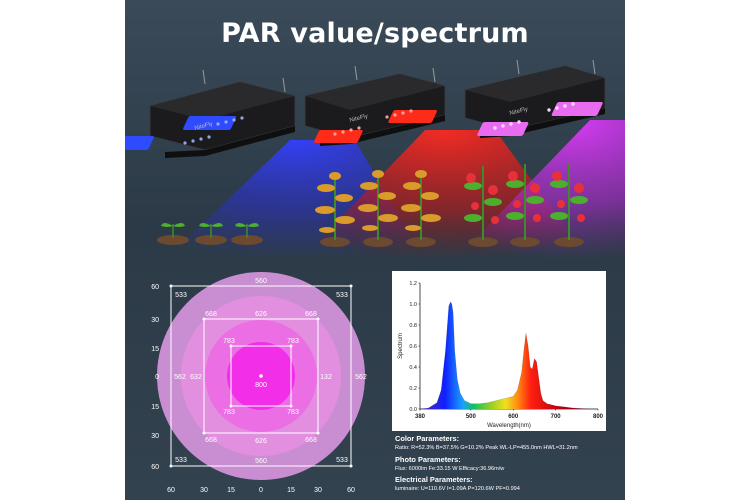 Image resolution: width=750 pixels, height=500 pixels. What do you see at coordinates (420, 417) in the screenshot?
I see `x-tick-label: 380` at bounding box center [420, 417].